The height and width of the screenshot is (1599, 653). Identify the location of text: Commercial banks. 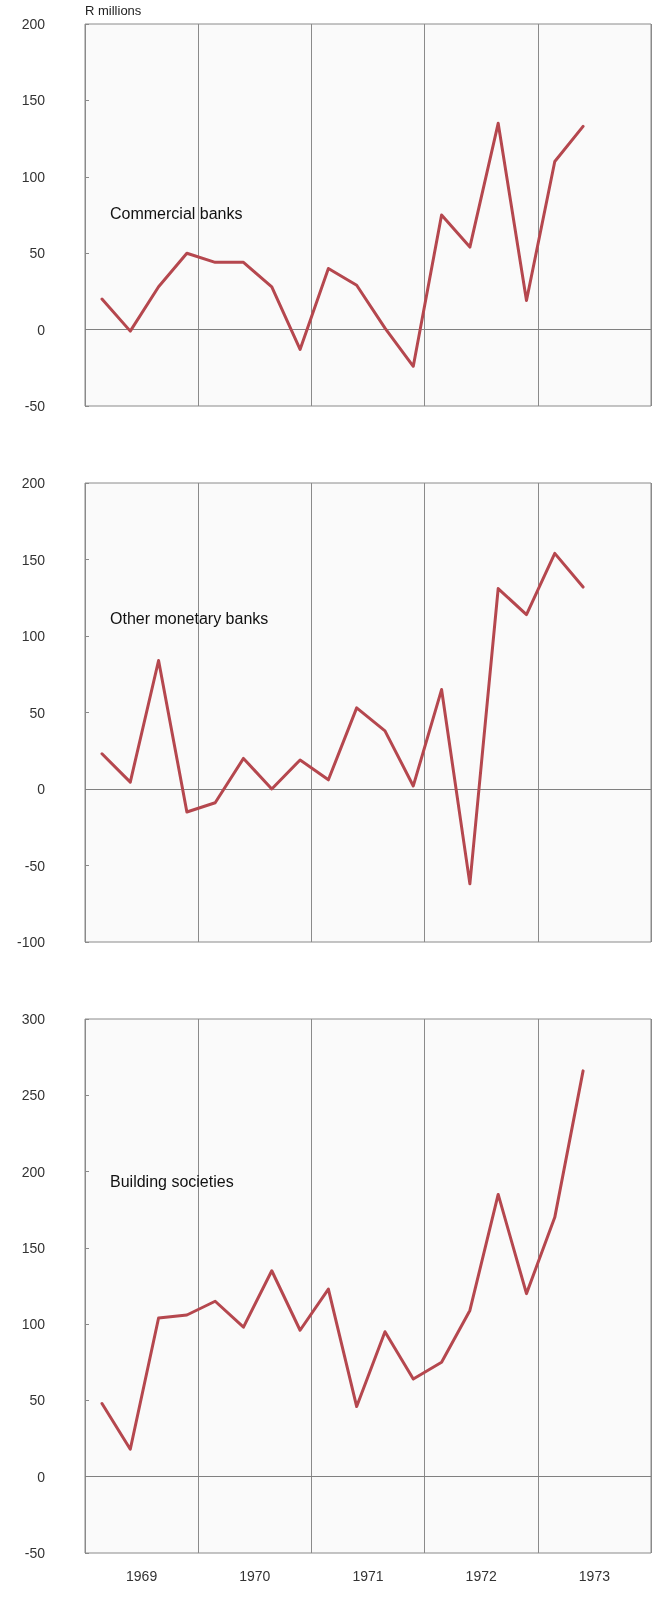
(176, 213).